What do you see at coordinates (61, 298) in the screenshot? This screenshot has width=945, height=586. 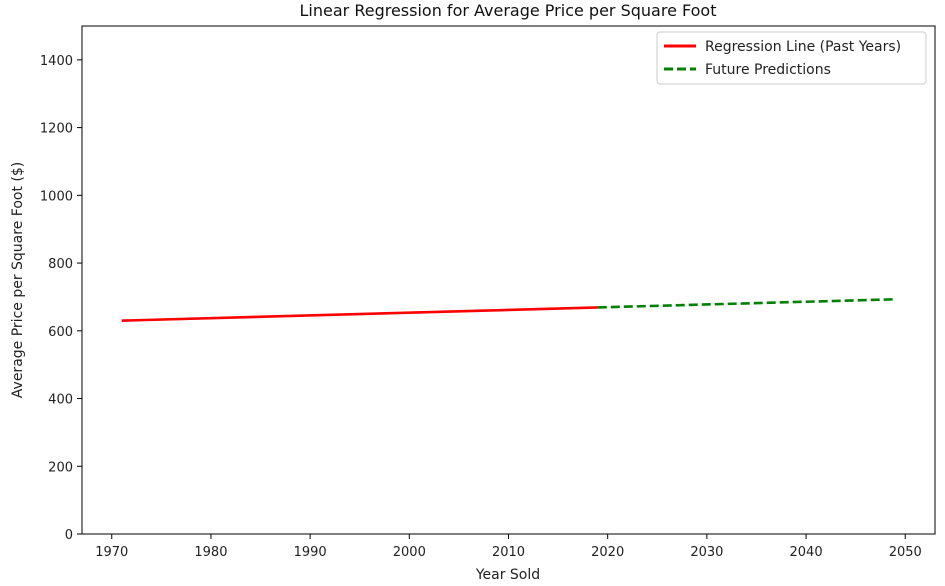 I see `y-axis-ticks: 0 200 400 600 800 1000 1200 1400` at bounding box center [61, 298].